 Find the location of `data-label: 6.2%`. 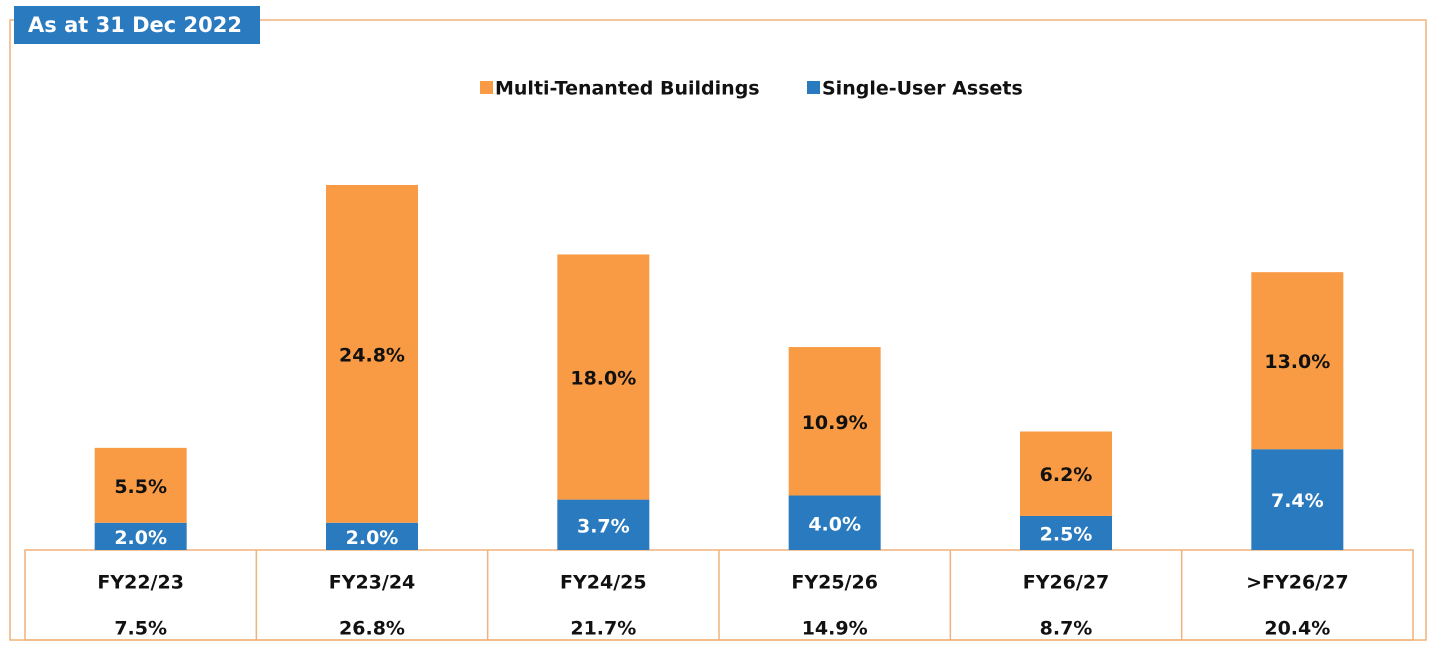

data-label: 6.2% is located at coordinates (1066, 475).